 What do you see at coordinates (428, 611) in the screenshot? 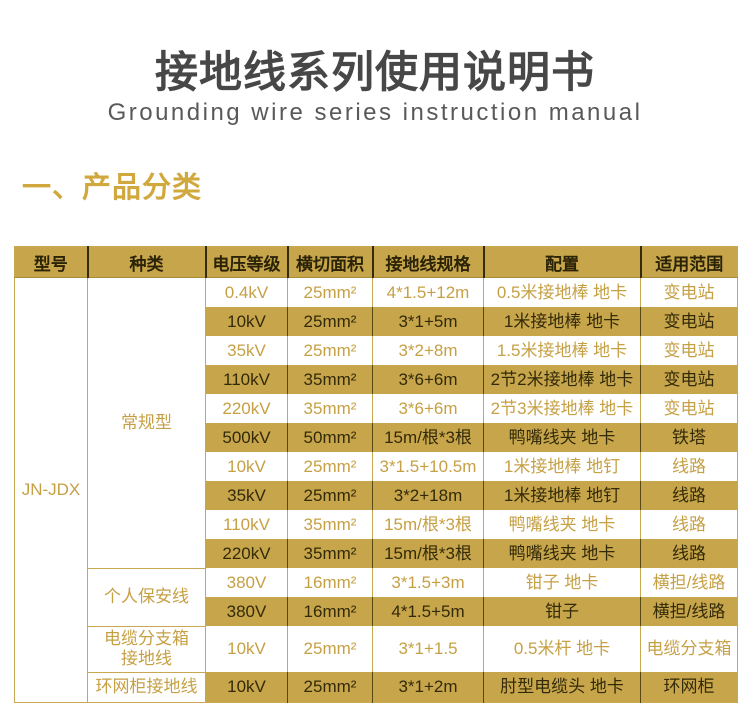
I see `cell-spec: 4*1.5+5m` at bounding box center [428, 611].